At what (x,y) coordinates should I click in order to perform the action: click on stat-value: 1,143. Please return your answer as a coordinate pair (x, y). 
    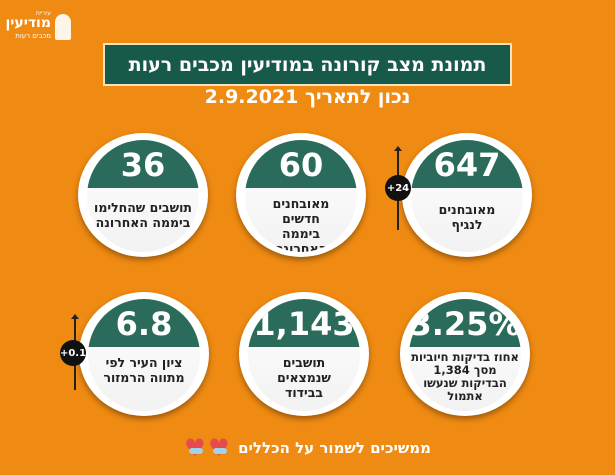
    Looking at the image, I should click on (304, 323).